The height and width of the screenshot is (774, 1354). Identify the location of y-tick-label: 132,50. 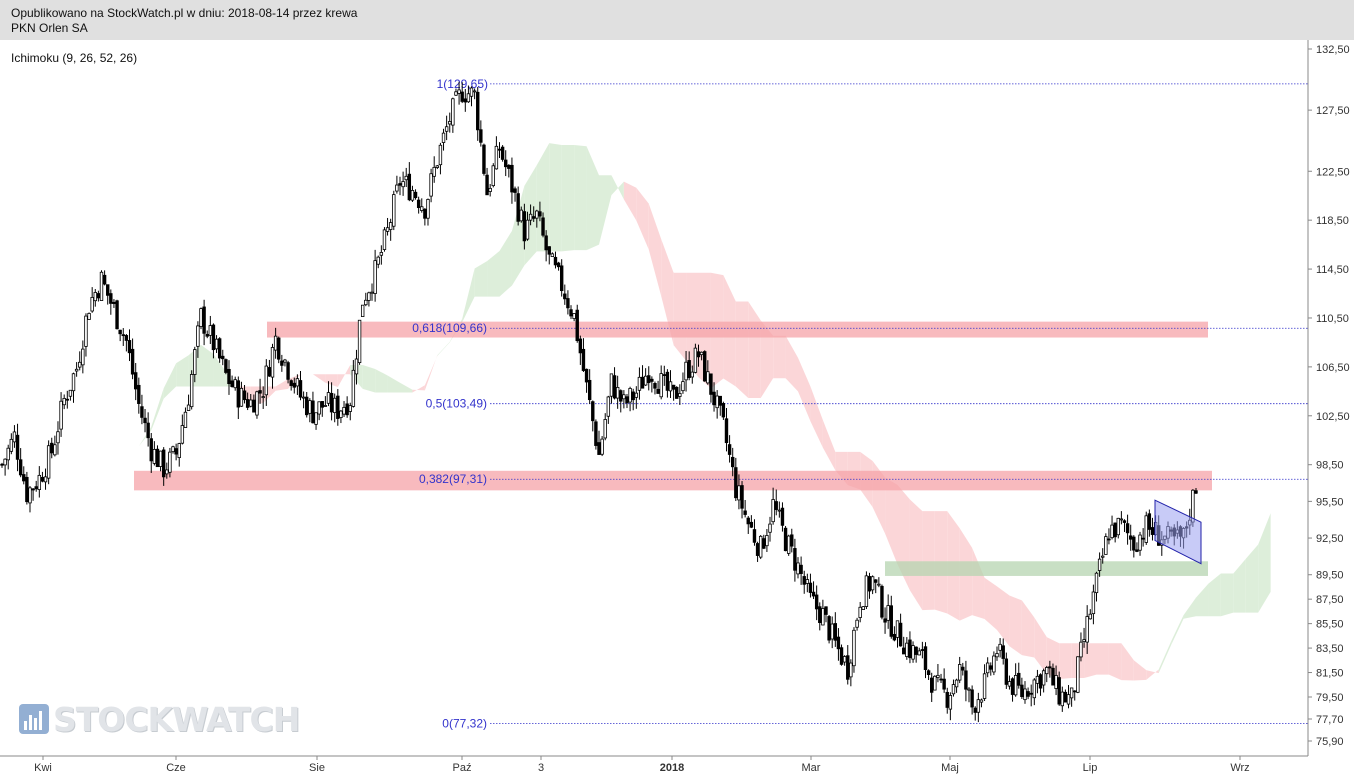
(1333, 50).